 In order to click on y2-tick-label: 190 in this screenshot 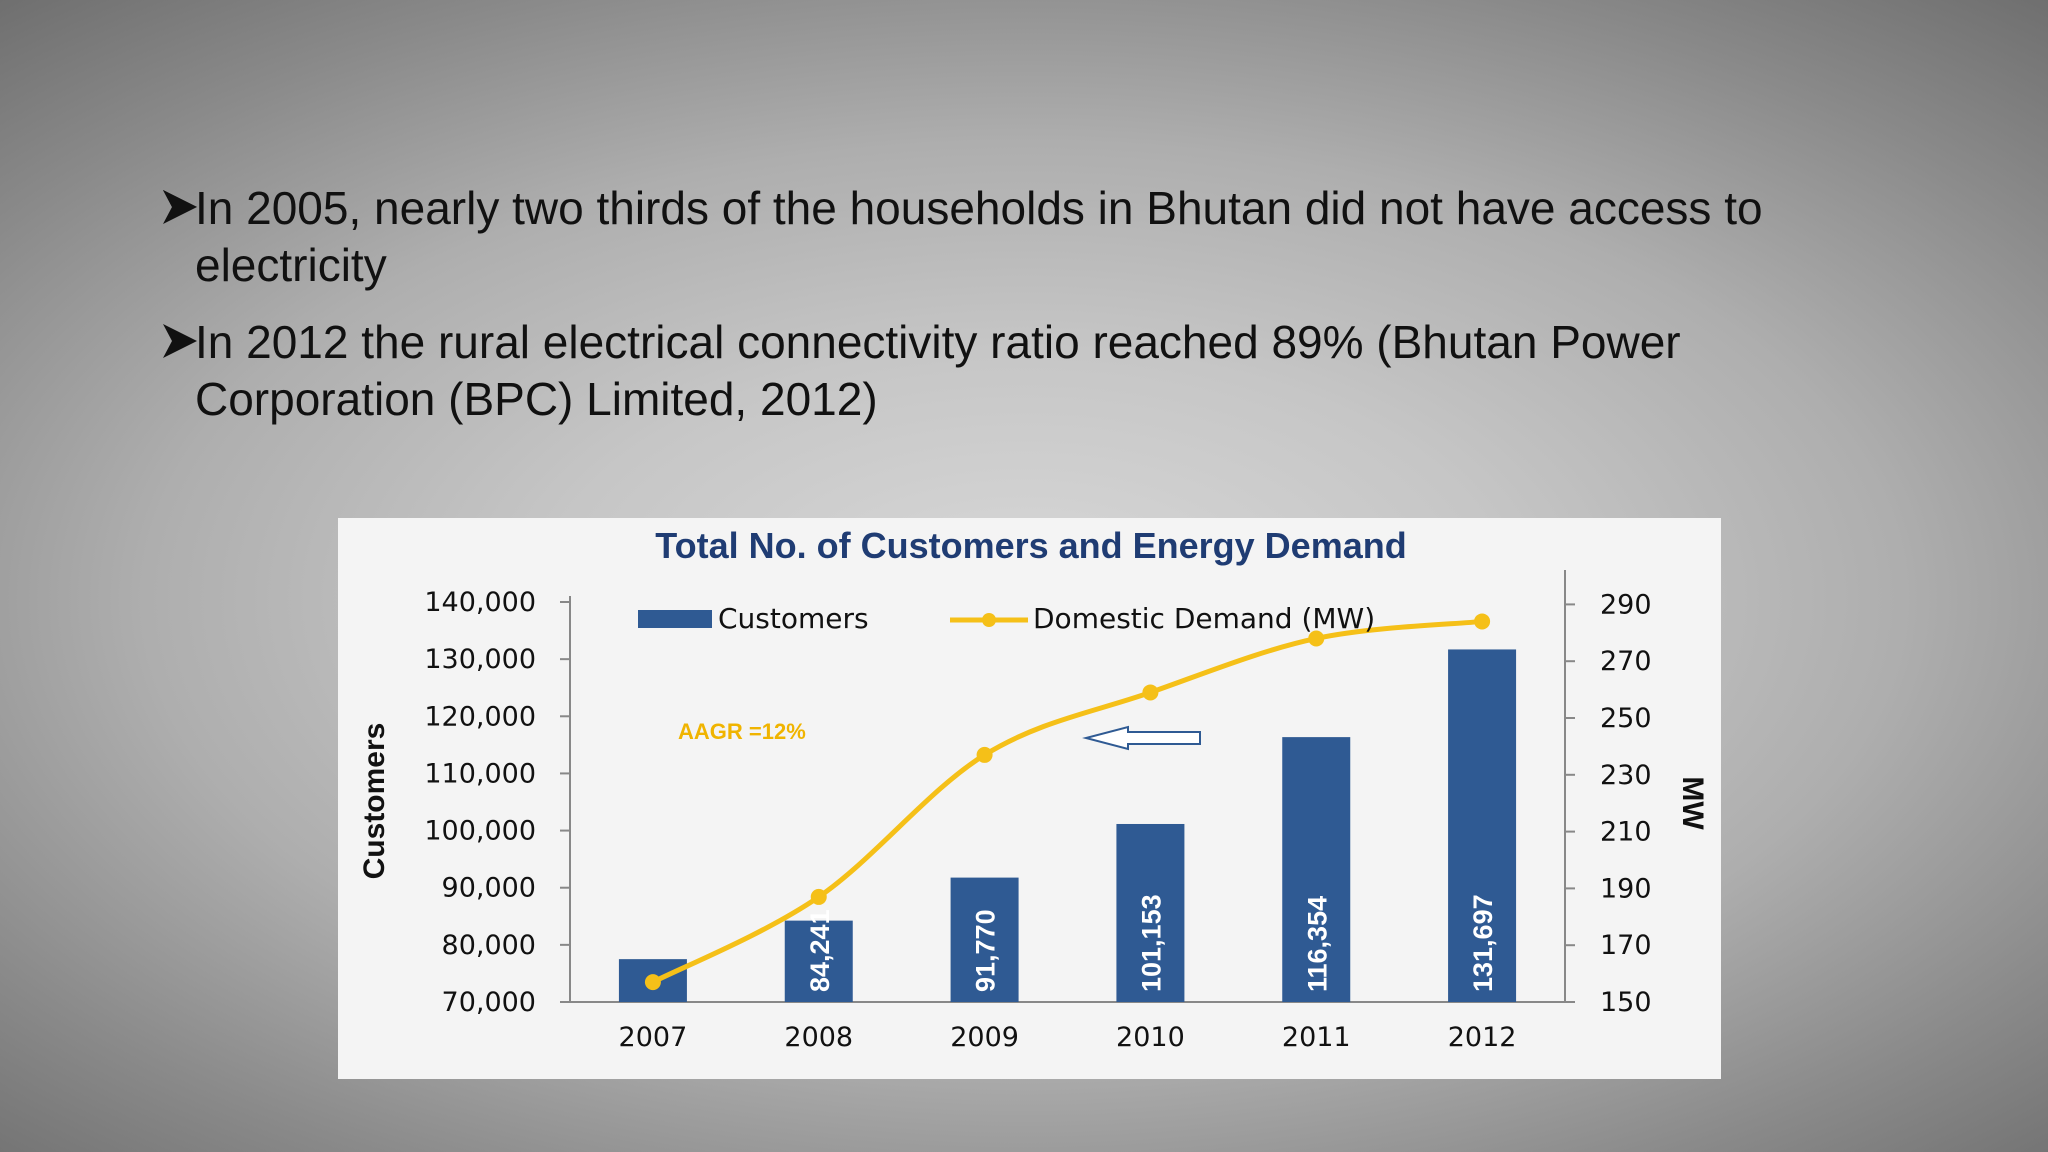, I will do `click(1626, 888)`.